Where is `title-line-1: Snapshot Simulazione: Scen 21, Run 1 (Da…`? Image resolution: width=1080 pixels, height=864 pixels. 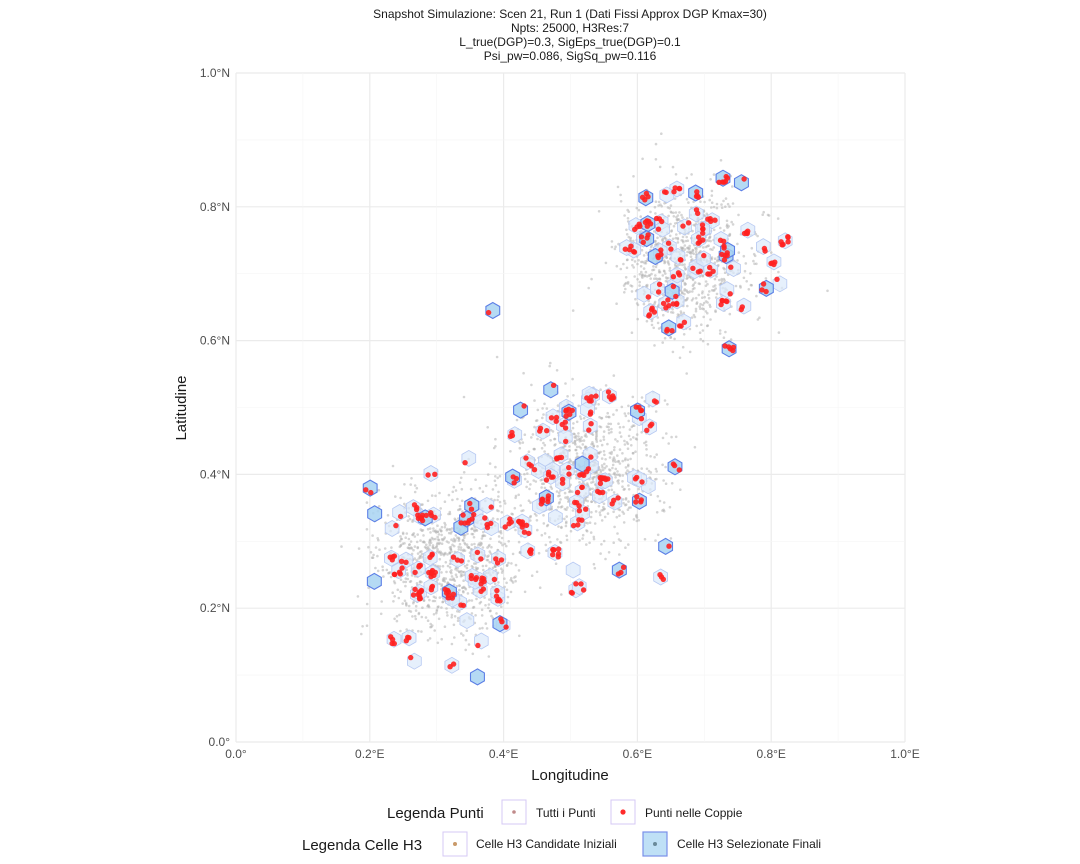 title-line-1: Snapshot Simulazione: Scen 21, Run 1 (Da… is located at coordinates (570, 14).